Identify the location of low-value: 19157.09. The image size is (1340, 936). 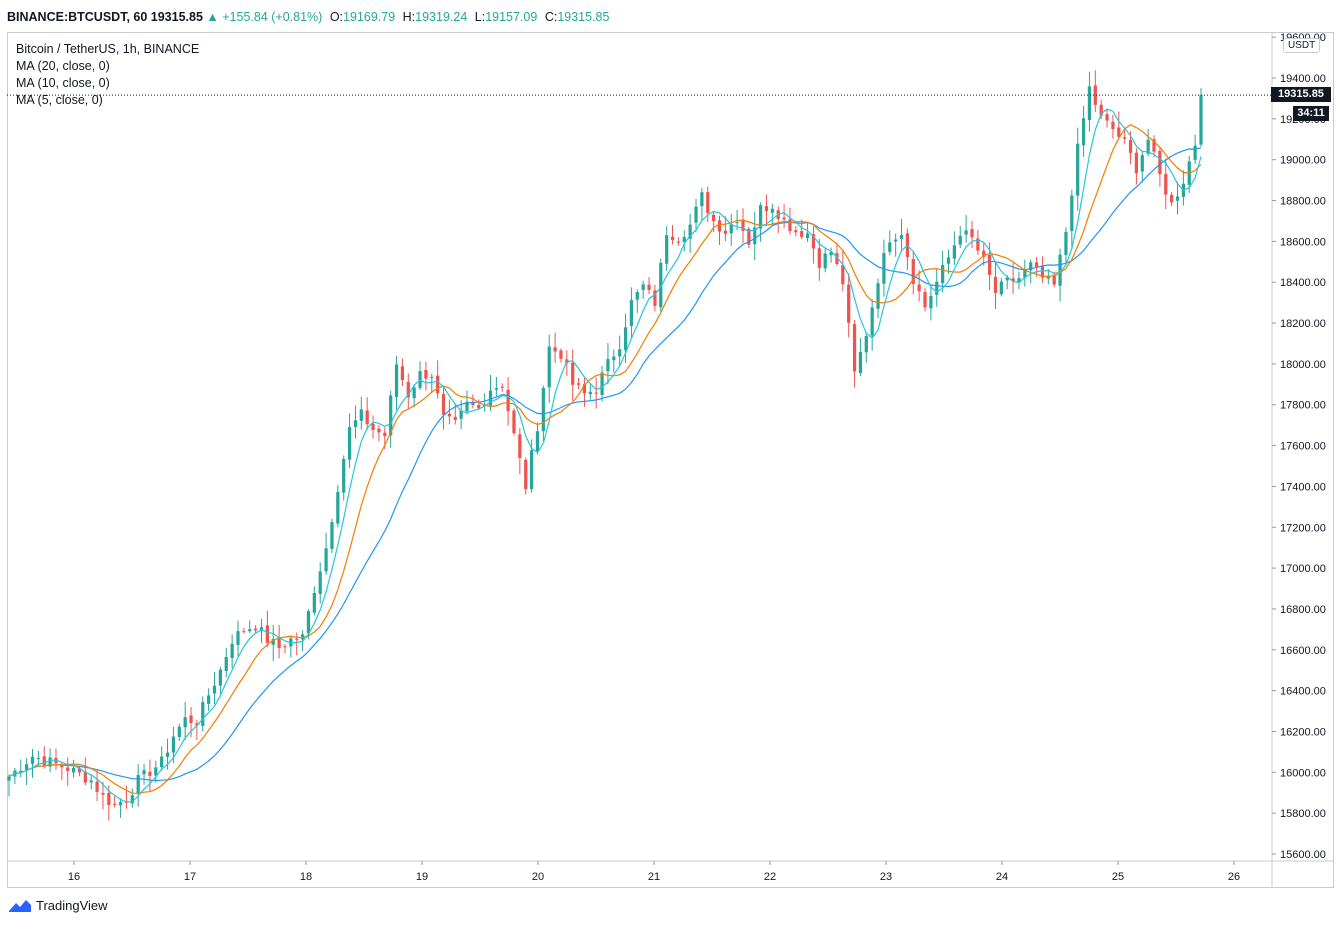
(511, 17).